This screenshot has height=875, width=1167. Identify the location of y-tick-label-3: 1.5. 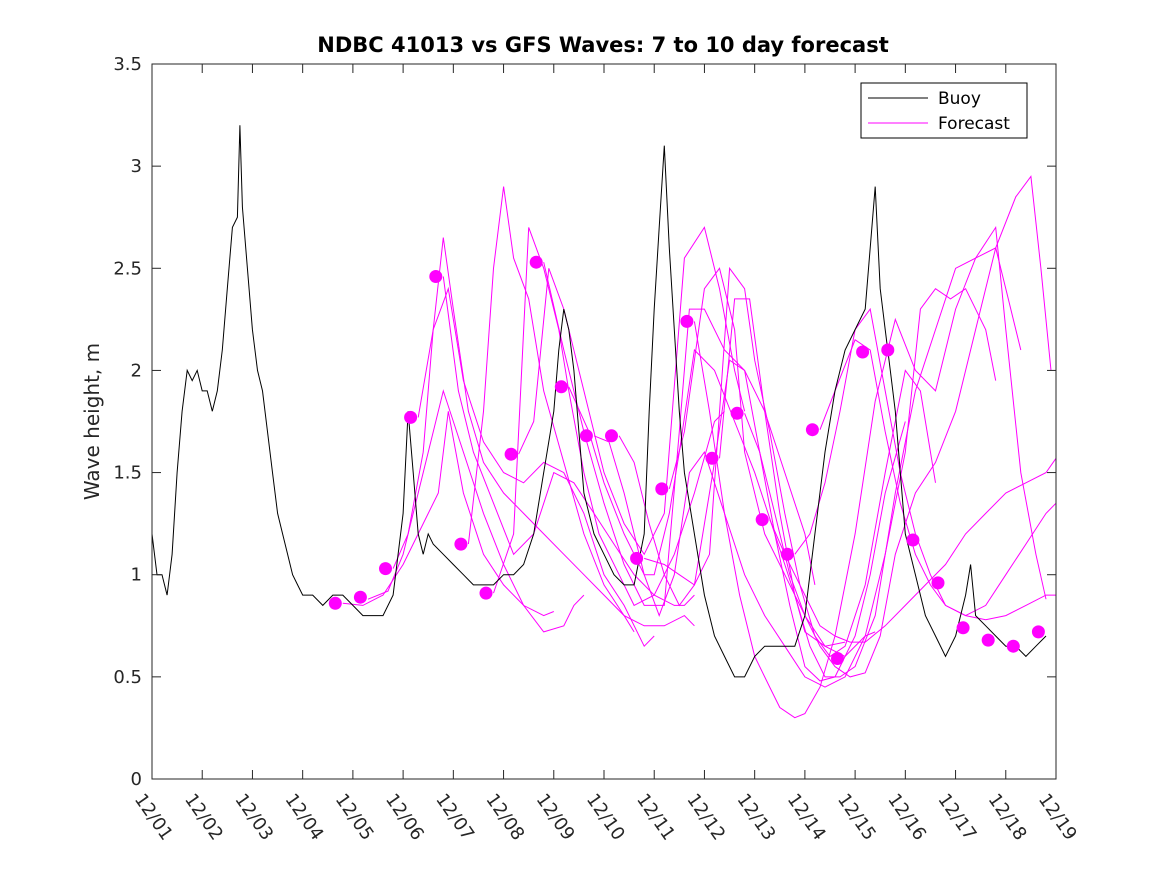
(127, 473).